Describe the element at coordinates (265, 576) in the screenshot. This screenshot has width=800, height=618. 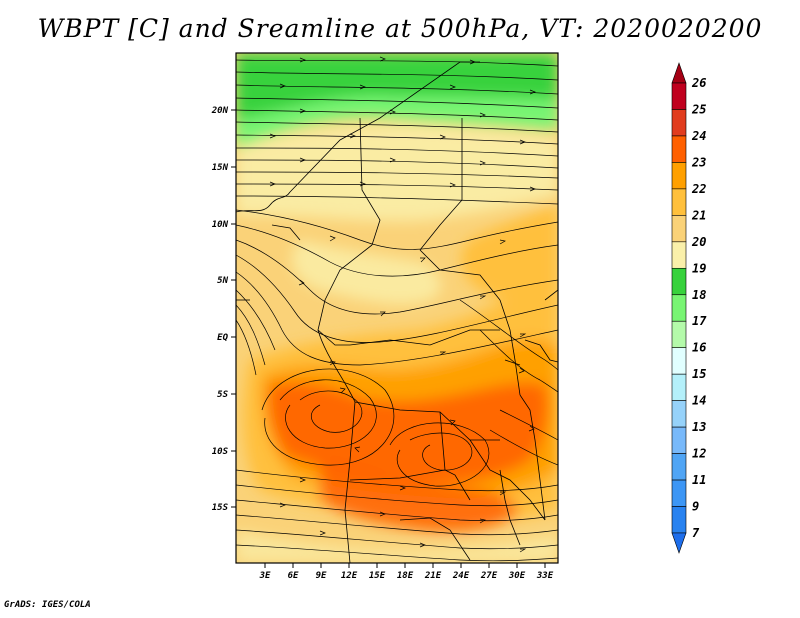
I see `lon-label: 3E` at that location.